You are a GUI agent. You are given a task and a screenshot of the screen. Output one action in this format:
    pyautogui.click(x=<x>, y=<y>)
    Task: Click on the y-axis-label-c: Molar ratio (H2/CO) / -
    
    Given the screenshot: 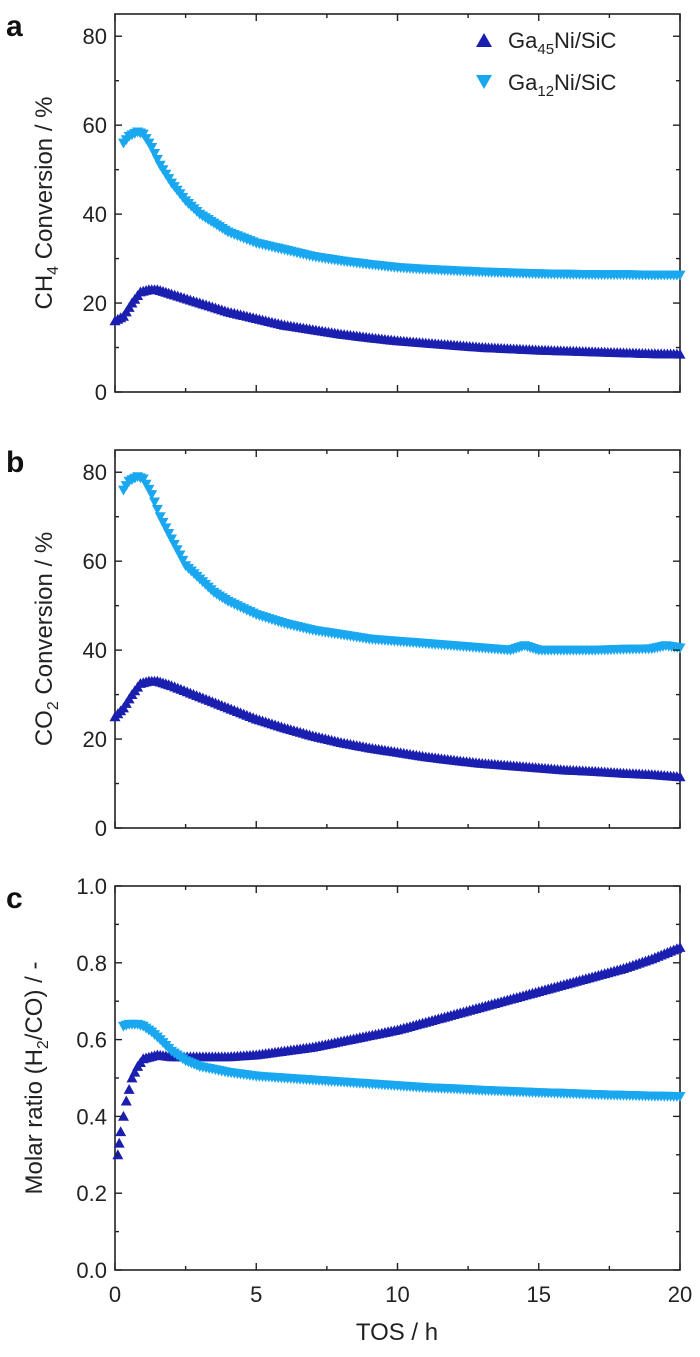 What is the action you would take?
    pyautogui.click(x=36, y=1078)
    